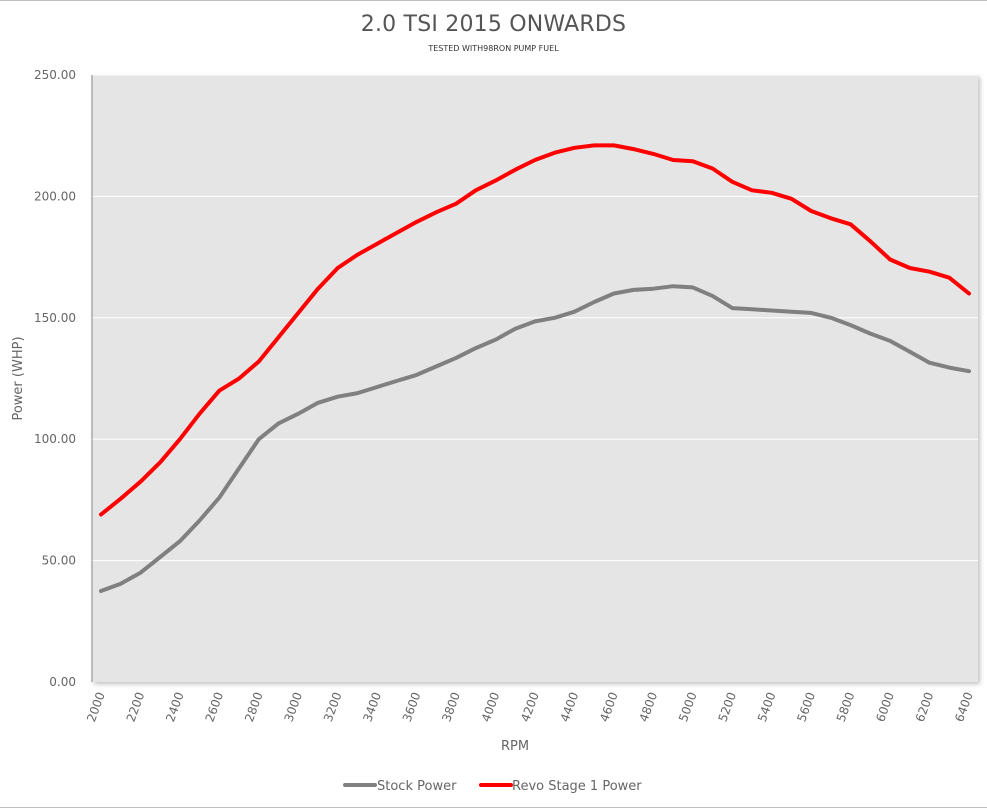 The height and width of the screenshot is (808, 987). I want to click on x-tick-label: 6000, so click(885, 706).